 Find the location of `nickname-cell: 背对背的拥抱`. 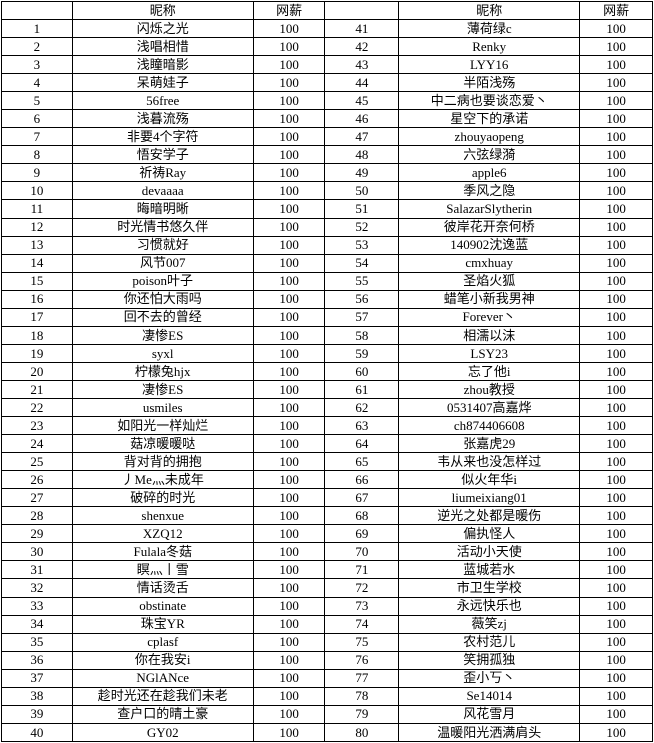

nickname-cell: 背对背的拥抱 is located at coordinates (162, 462).